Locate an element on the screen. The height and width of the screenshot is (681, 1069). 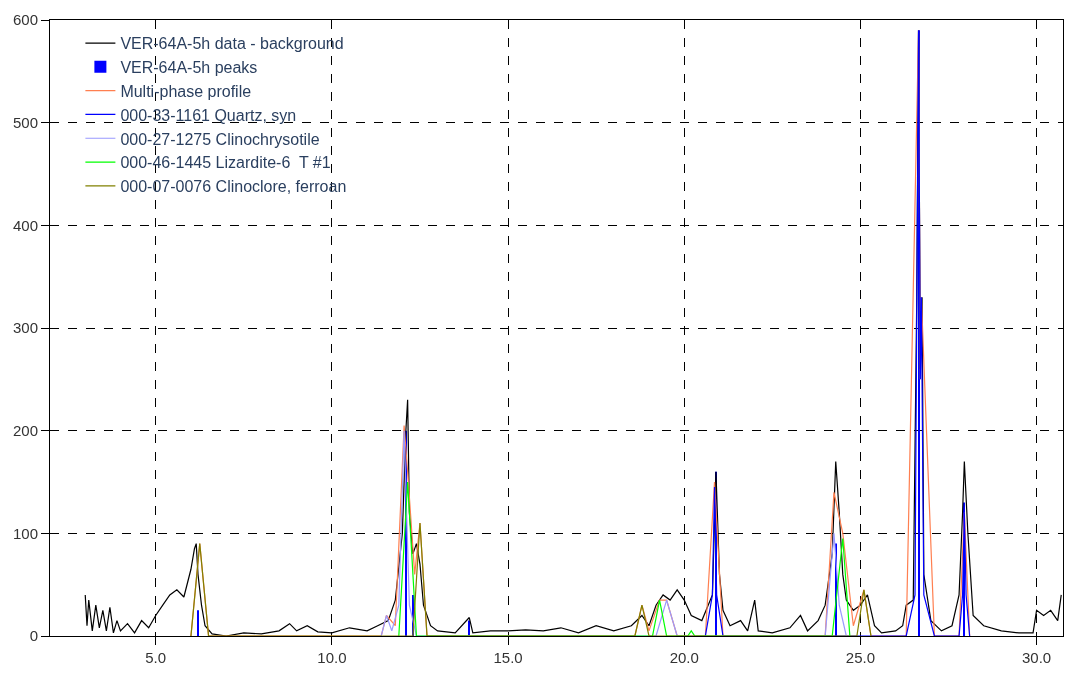
y-tick-label: 100 is located at coordinates (25, 533).